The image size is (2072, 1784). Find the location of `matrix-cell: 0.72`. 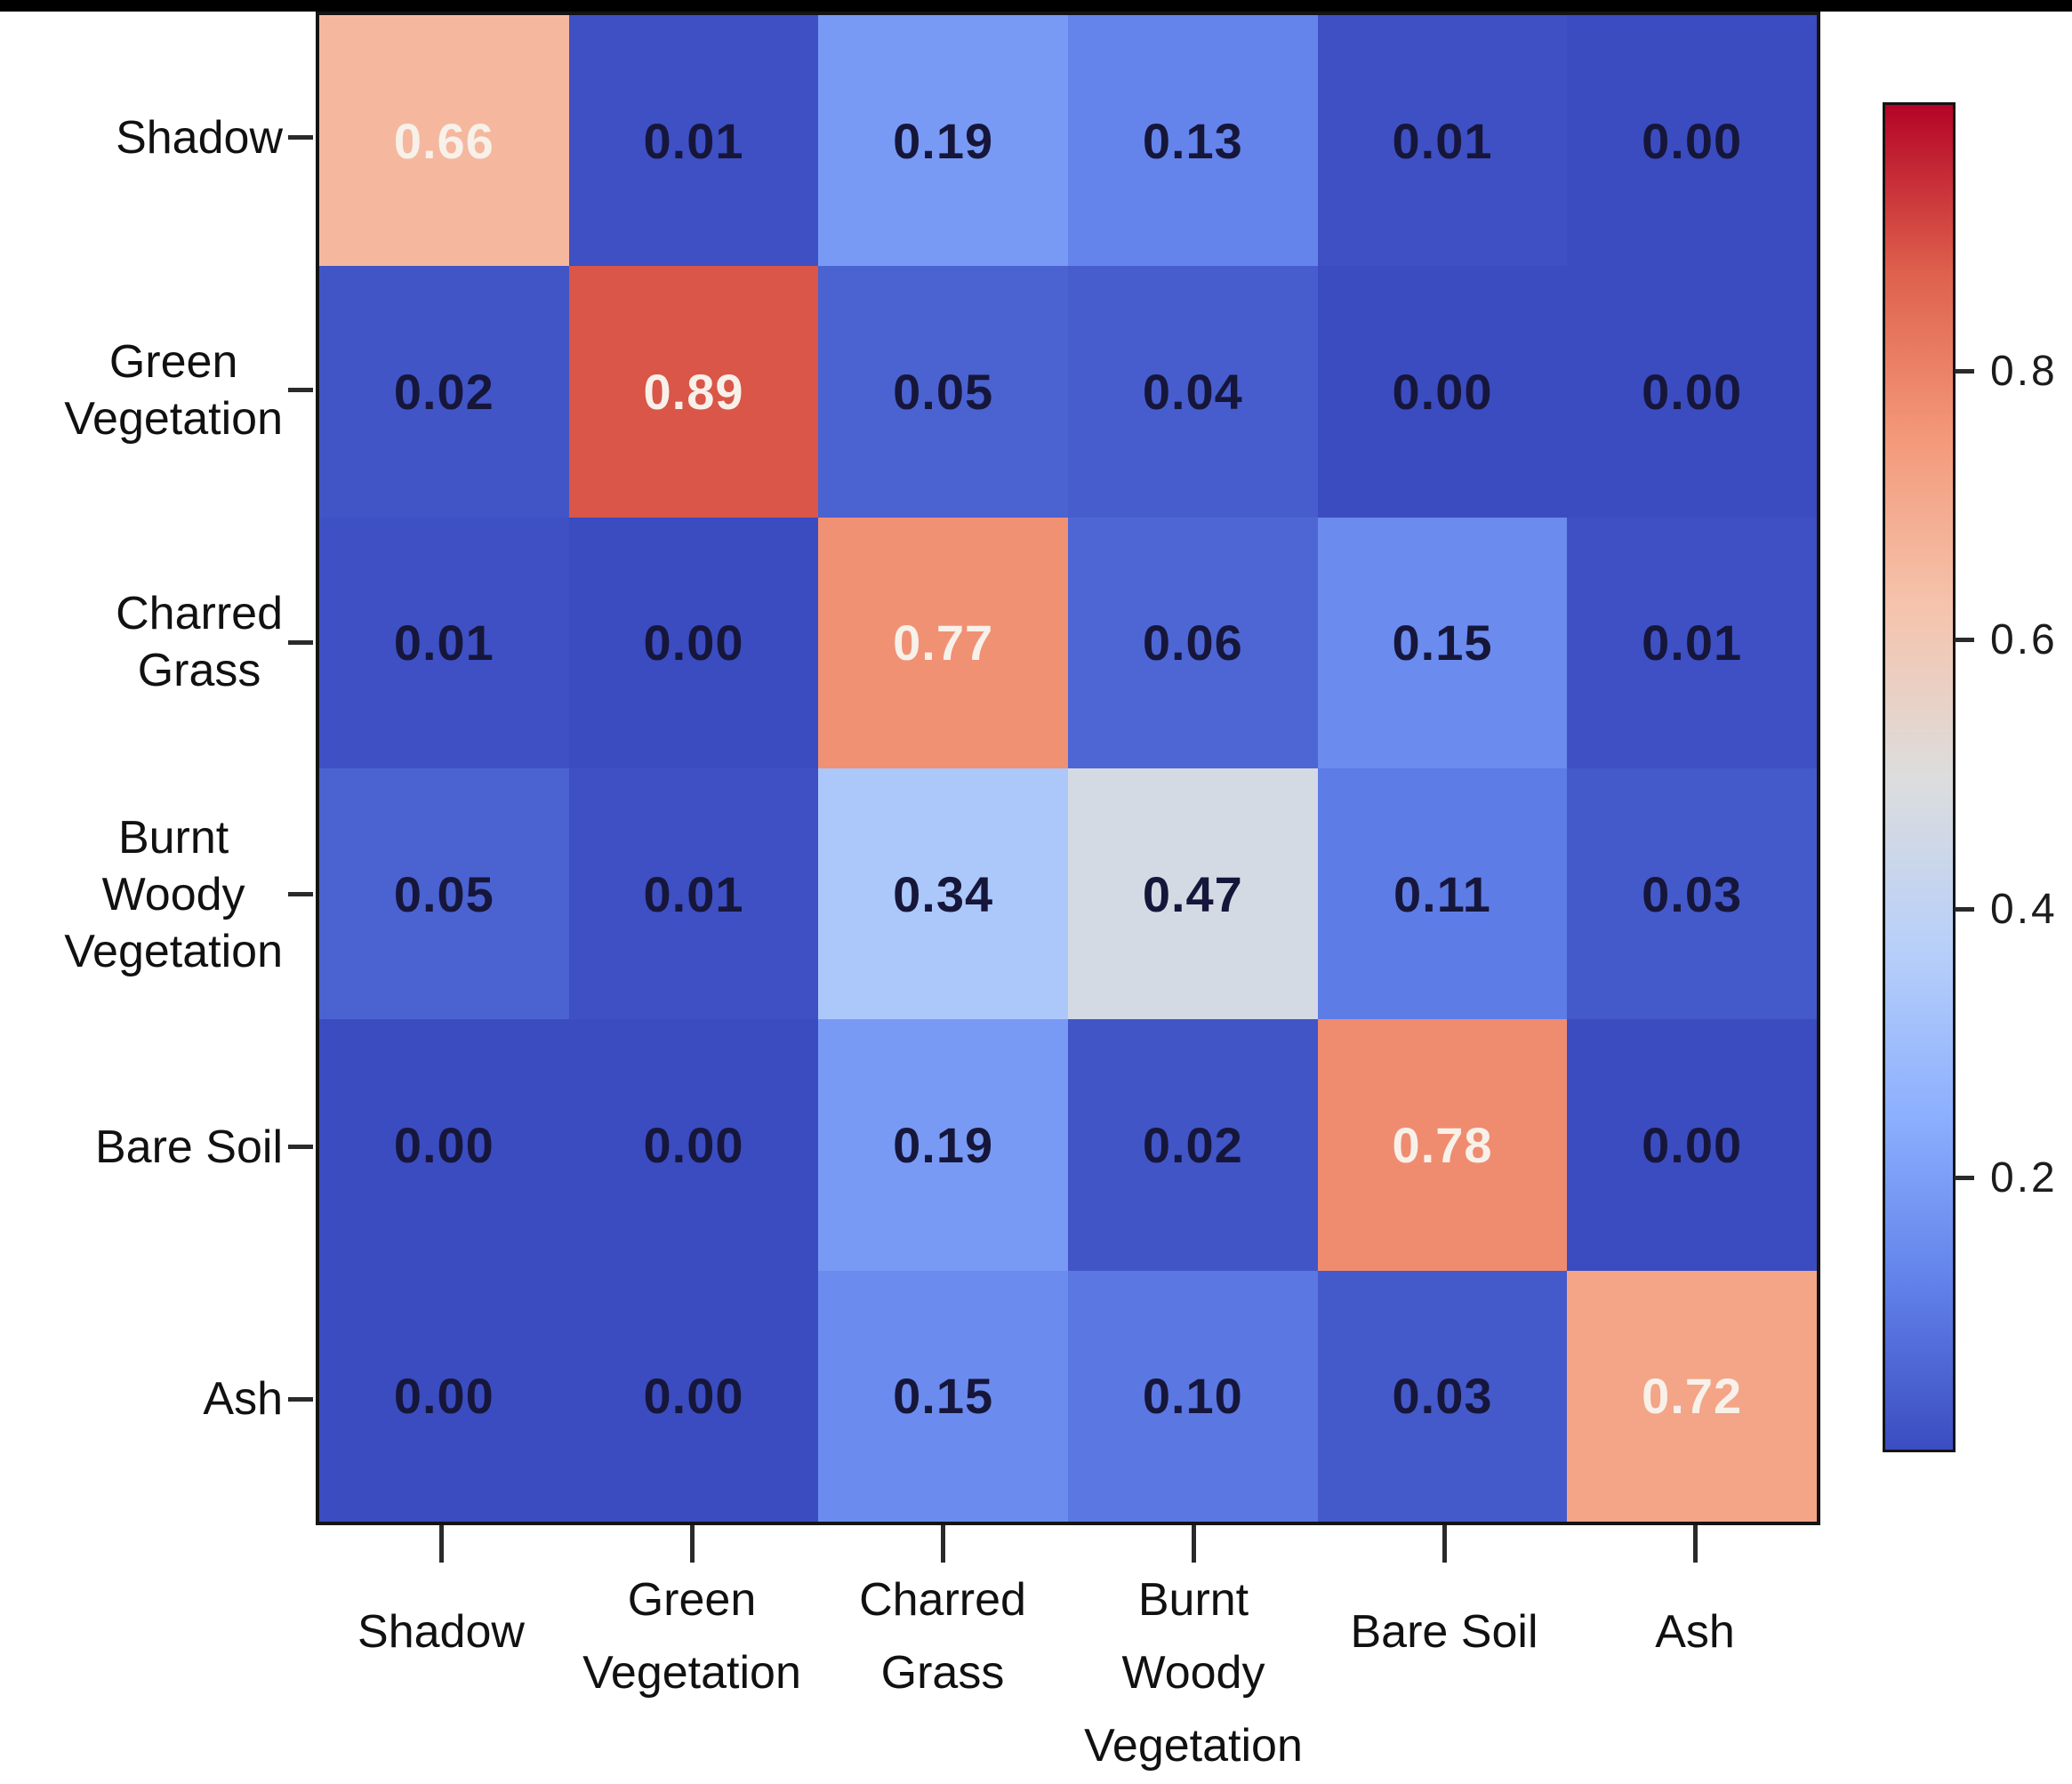

matrix-cell: 0.72 is located at coordinates (1692, 1396).